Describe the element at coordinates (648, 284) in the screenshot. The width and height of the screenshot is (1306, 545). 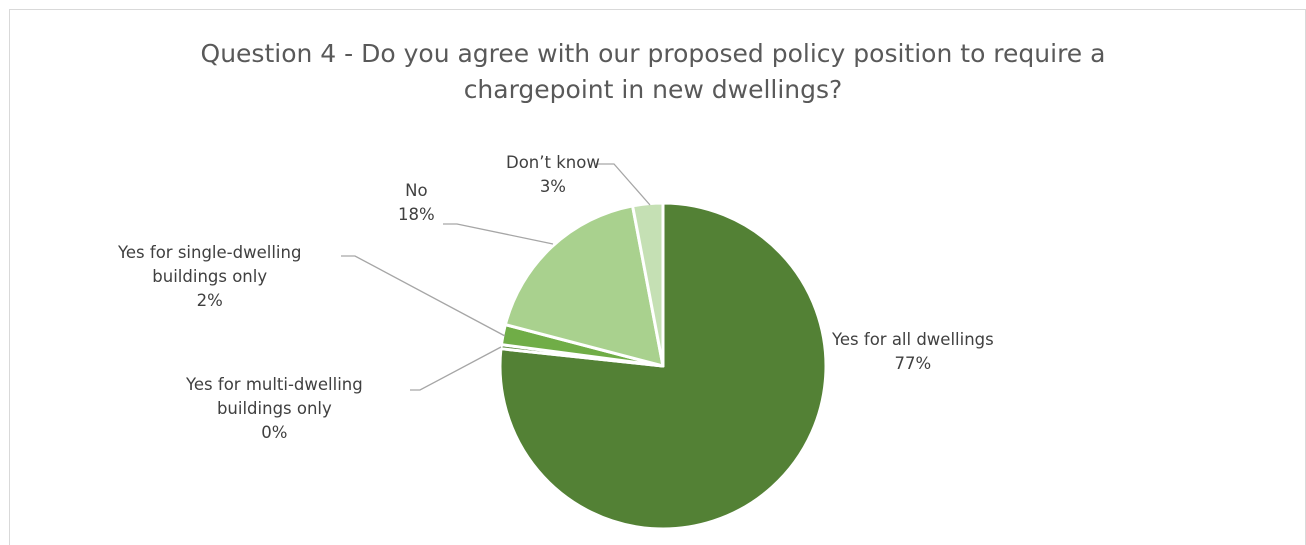
I see `slice-dont-know` at that location.